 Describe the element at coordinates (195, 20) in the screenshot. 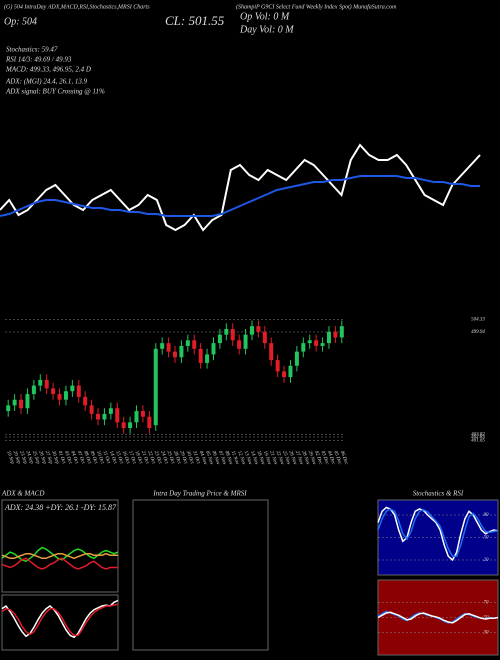

I see `annotation: CL: 501.55` at that location.